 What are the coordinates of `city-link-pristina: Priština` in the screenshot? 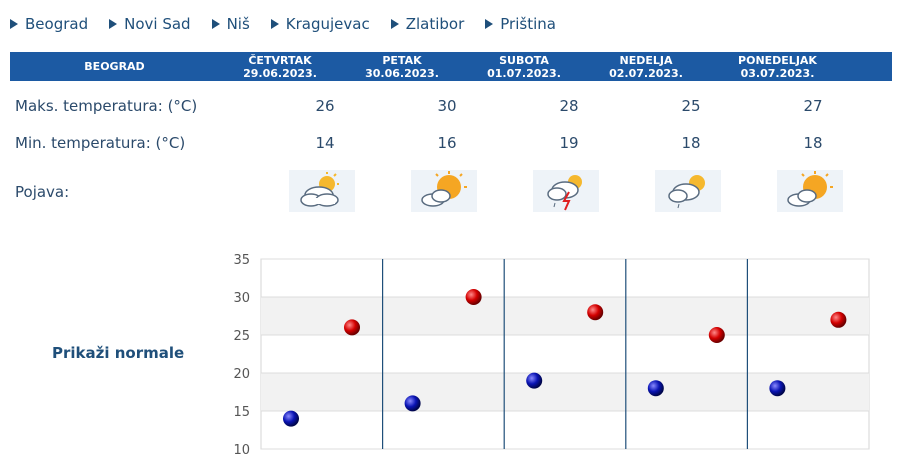 It's located at (520, 24).